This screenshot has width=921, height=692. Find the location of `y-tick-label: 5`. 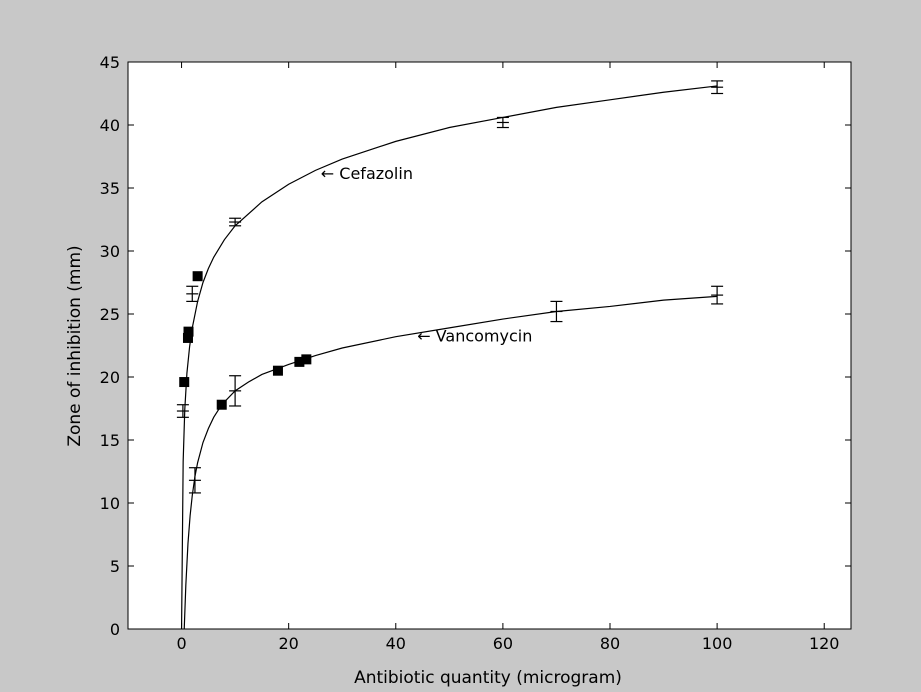

y-tick-label: 5 is located at coordinates (115, 566).